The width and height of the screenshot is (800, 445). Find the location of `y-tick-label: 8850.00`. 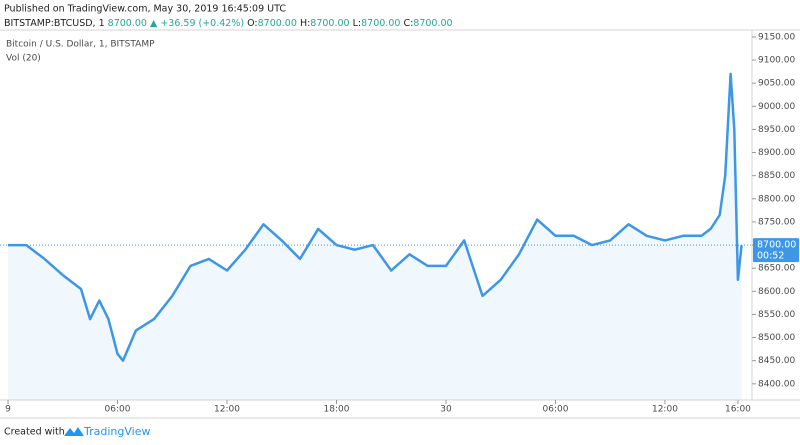

y-tick-label: 8850.00 is located at coordinates (776, 176).